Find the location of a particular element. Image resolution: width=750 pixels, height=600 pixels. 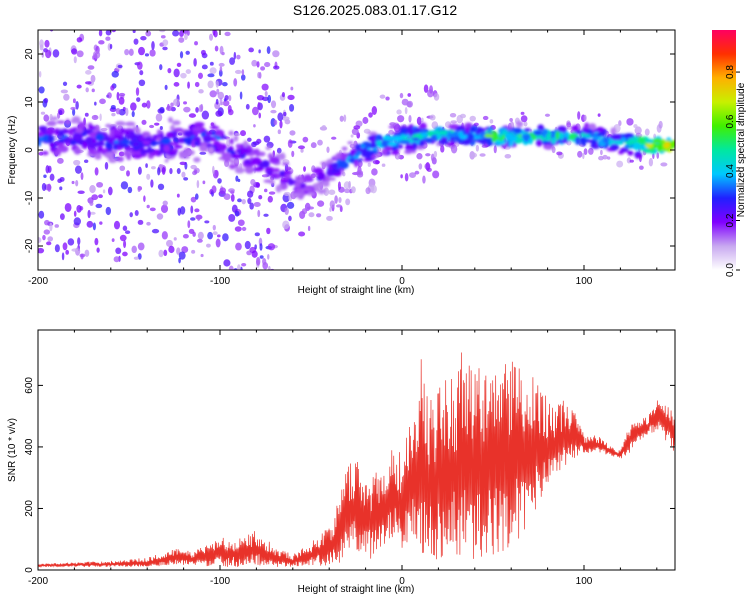

y-tick-label: 0 is located at coordinates (29, 570).